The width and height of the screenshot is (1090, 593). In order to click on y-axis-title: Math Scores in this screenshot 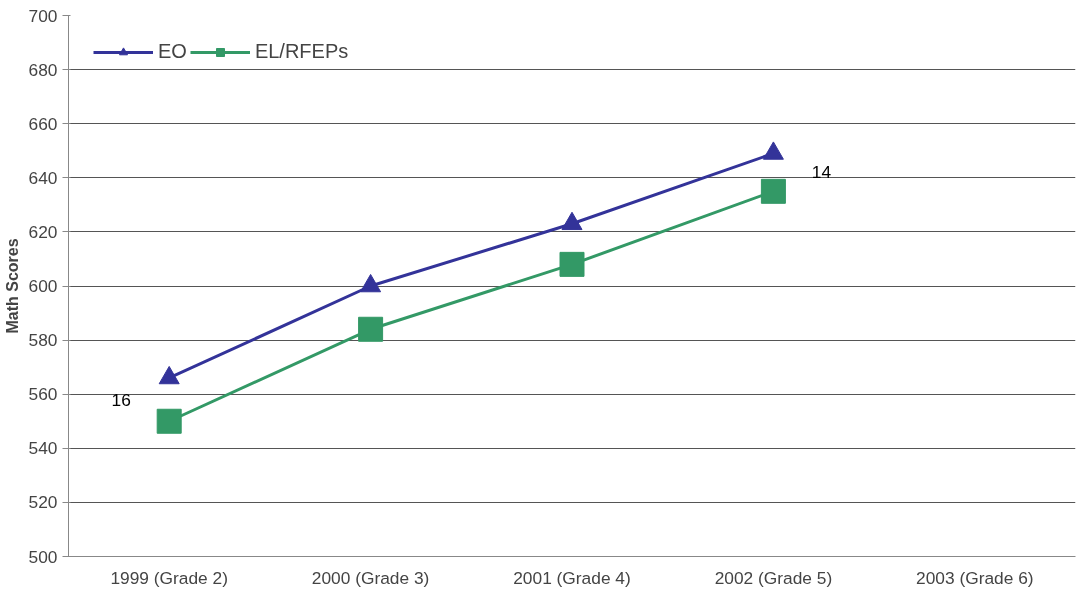, I will do `click(12, 286)`.